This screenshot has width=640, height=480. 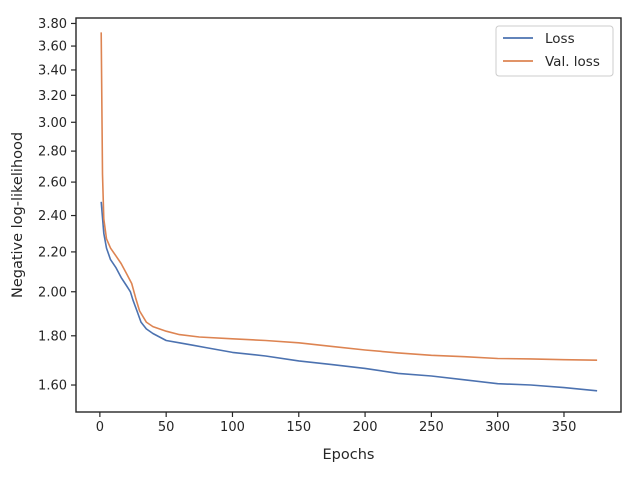 I want to click on x-tick-label: 0, so click(x=100, y=427).